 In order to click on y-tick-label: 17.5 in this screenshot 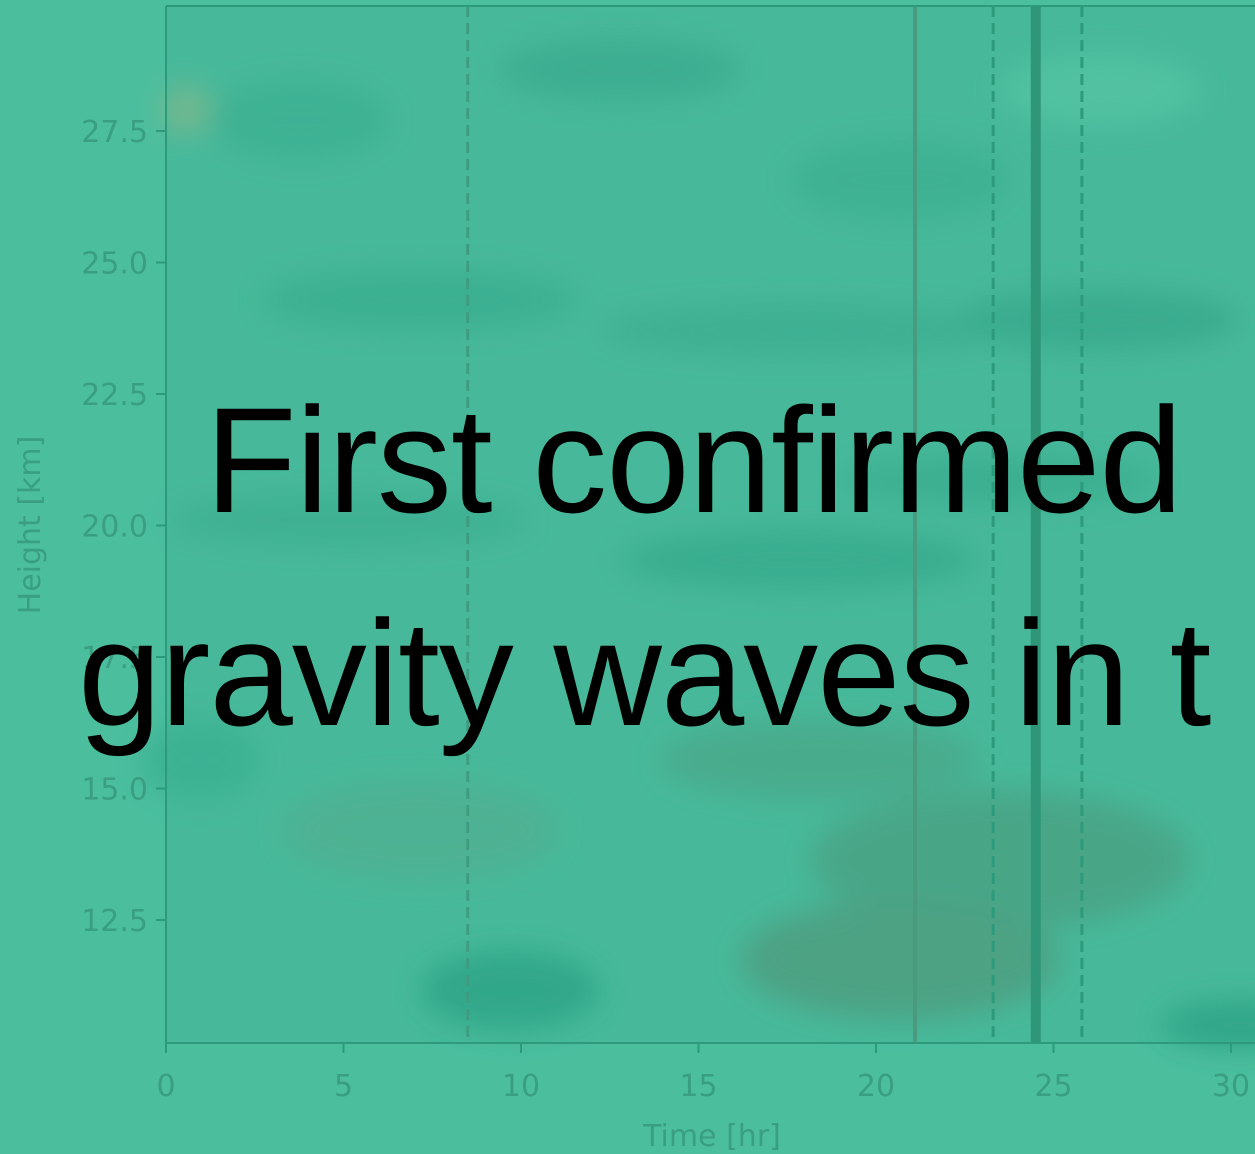, I will do `click(114, 658)`.